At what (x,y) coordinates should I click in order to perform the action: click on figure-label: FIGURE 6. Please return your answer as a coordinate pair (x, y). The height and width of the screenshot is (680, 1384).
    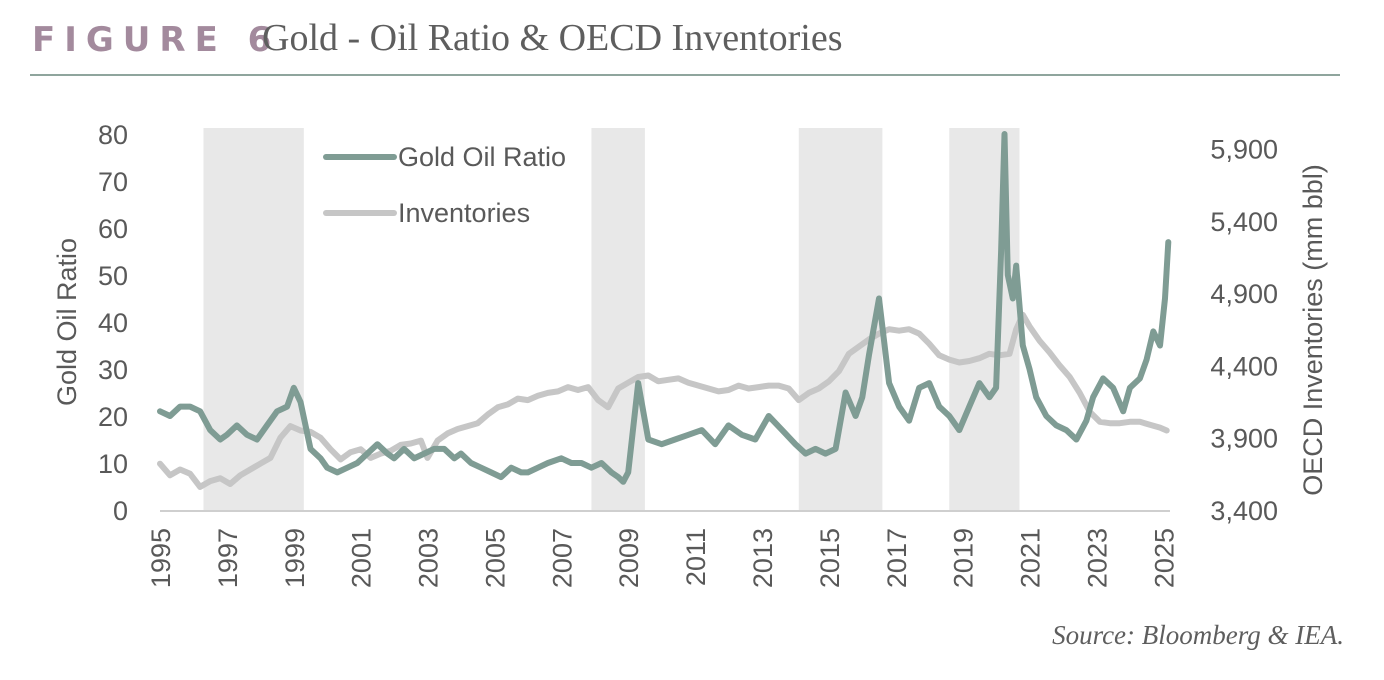
    Looking at the image, I should click on (156, 40).